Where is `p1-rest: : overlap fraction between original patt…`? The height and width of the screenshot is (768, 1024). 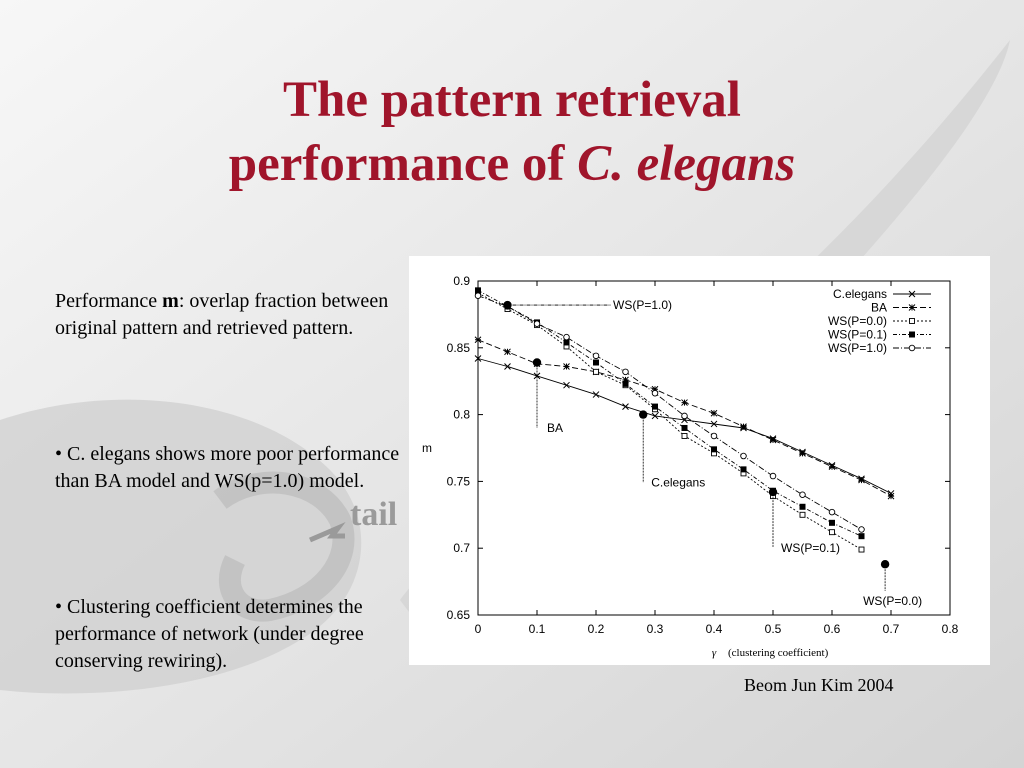 p1-rest: : overlap fraction between original patt… is located at coordinates (222, 314).